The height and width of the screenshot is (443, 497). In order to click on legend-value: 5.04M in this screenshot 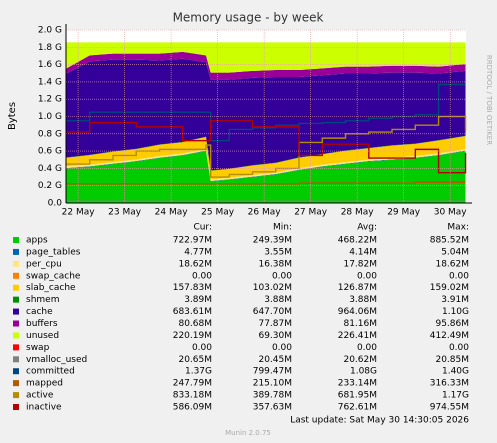, I will do `click(455, 252)`.